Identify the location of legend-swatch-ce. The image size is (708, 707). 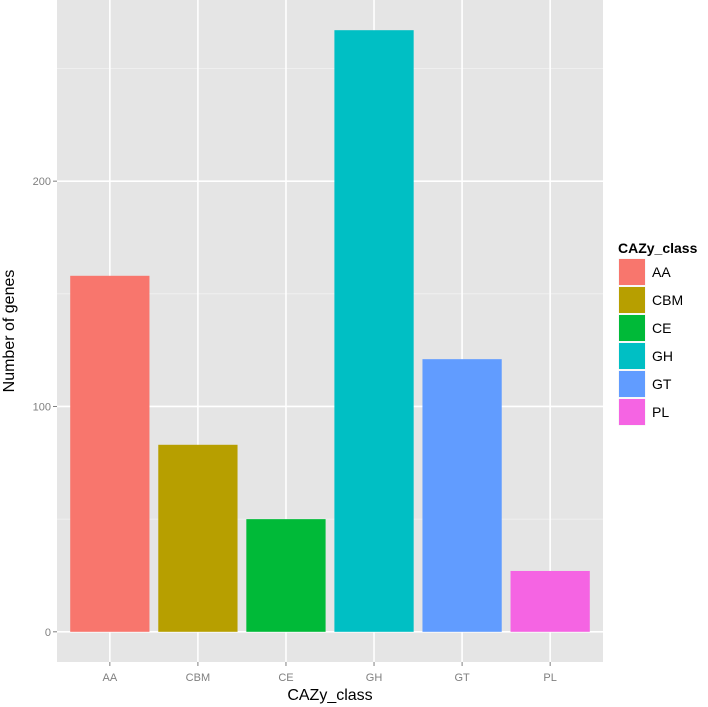
(632, 328).